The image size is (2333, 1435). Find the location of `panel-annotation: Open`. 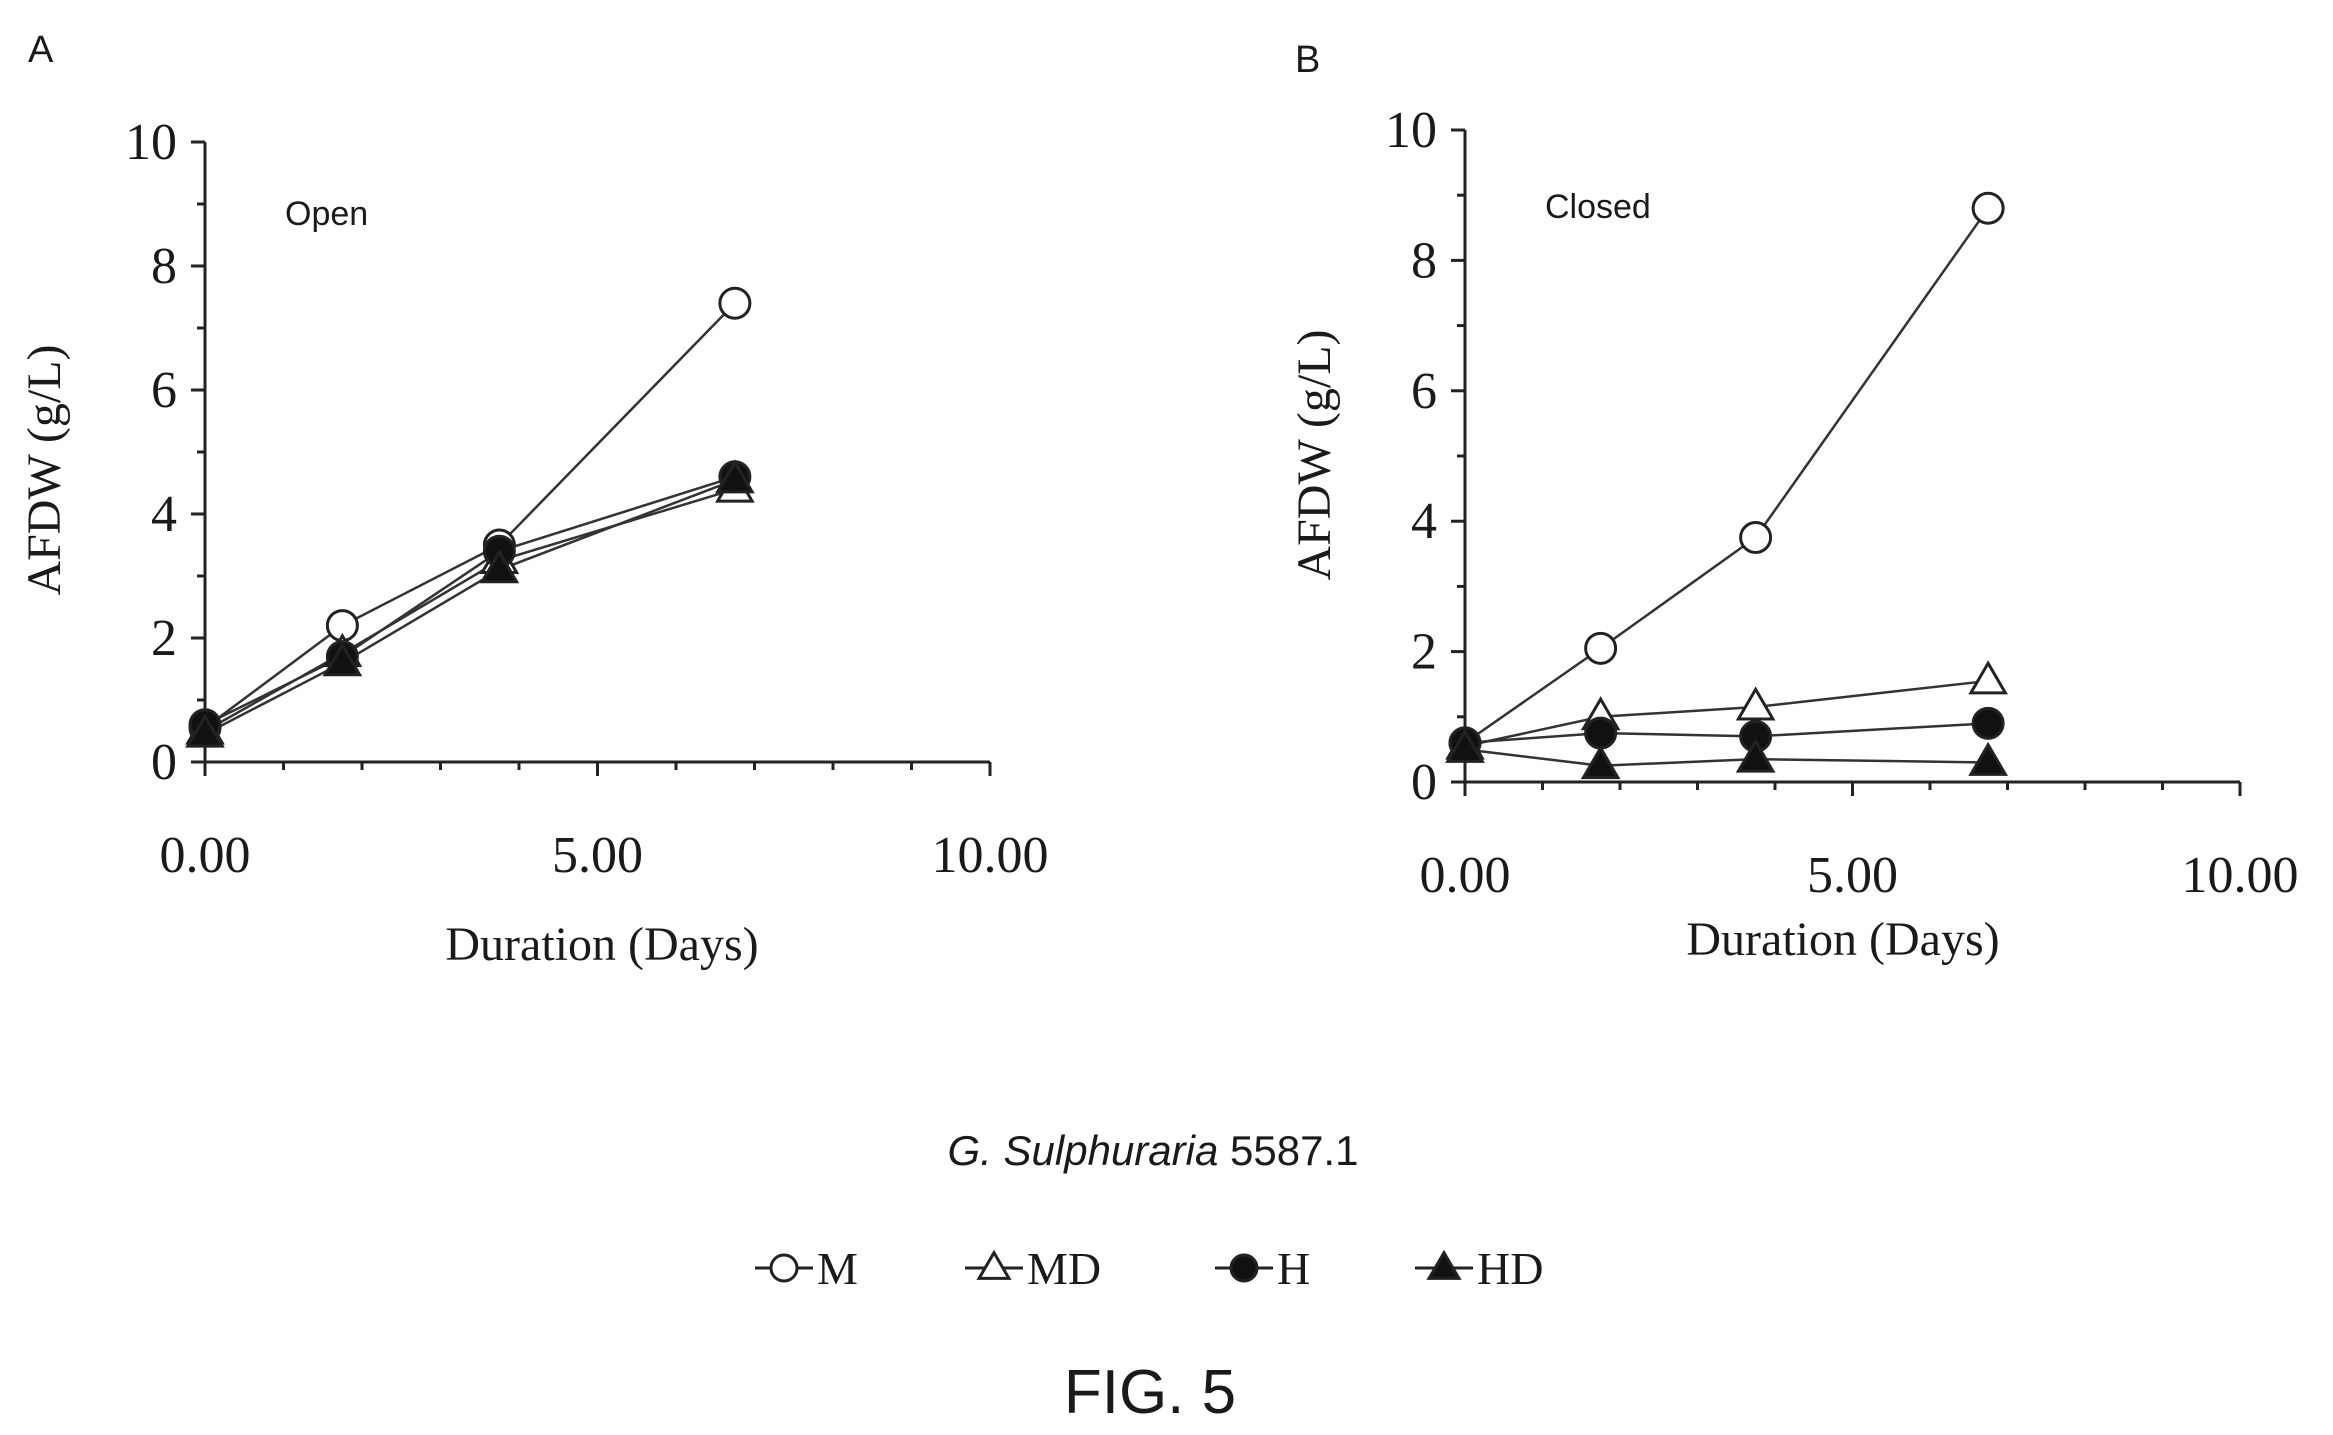

panel-annotation: Open is located at coordinates (326, 214).